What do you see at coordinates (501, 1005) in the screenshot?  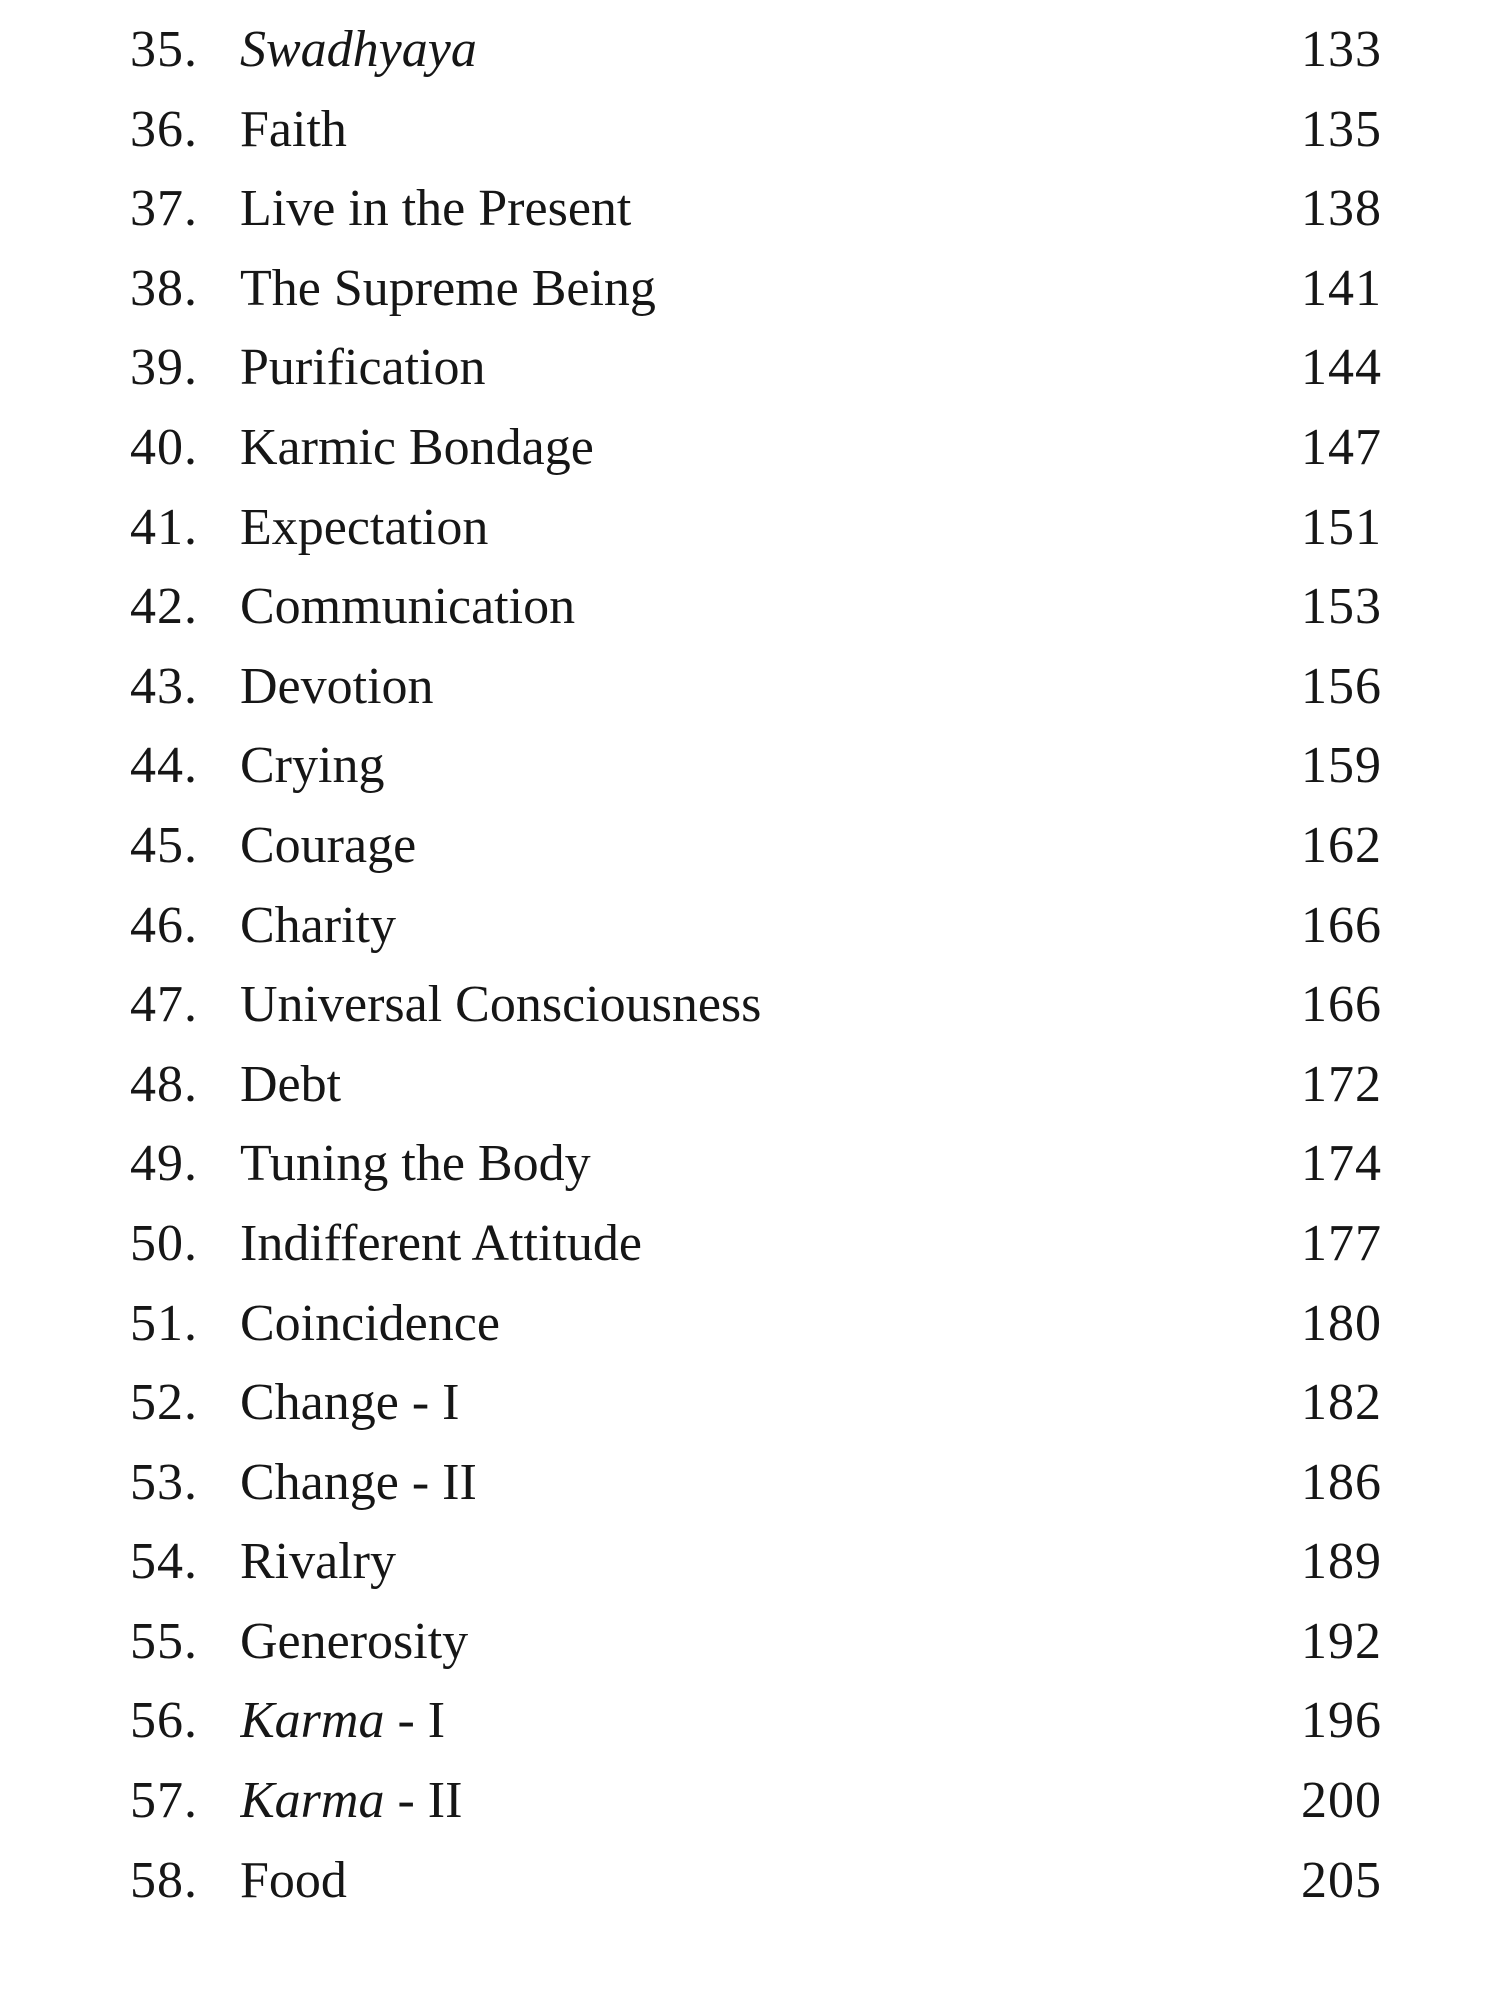 I see `toc-entry-title: Universal Consciousness` at bounding box center [501, 1005].